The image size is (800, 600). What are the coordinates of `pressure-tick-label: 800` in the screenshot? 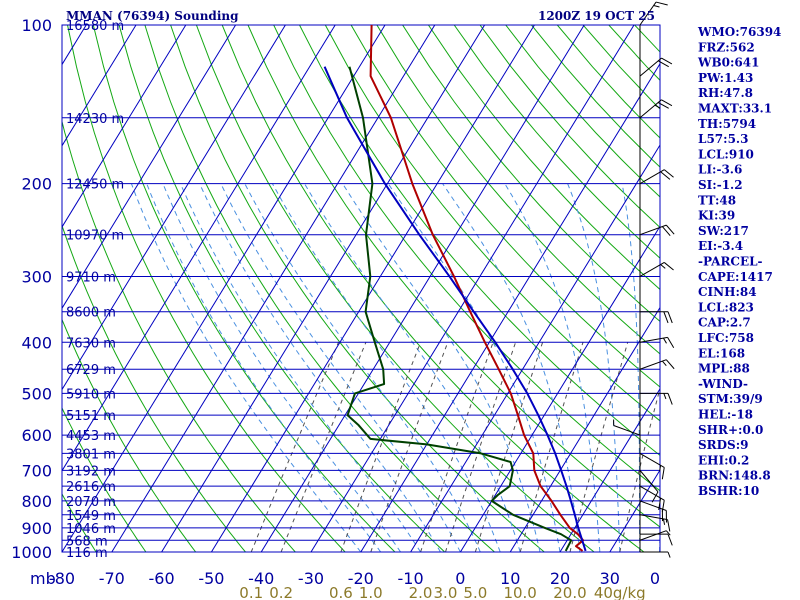 It's located at (36, 501).